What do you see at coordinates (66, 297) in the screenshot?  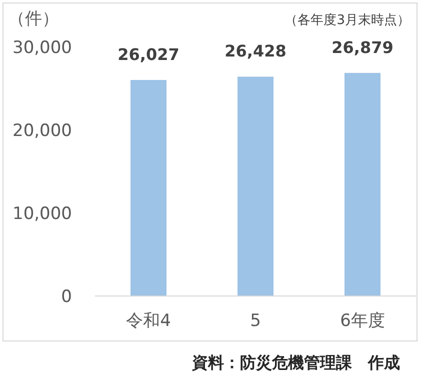 I see `y-tick-label: 0` at bounding box center [66, 297].